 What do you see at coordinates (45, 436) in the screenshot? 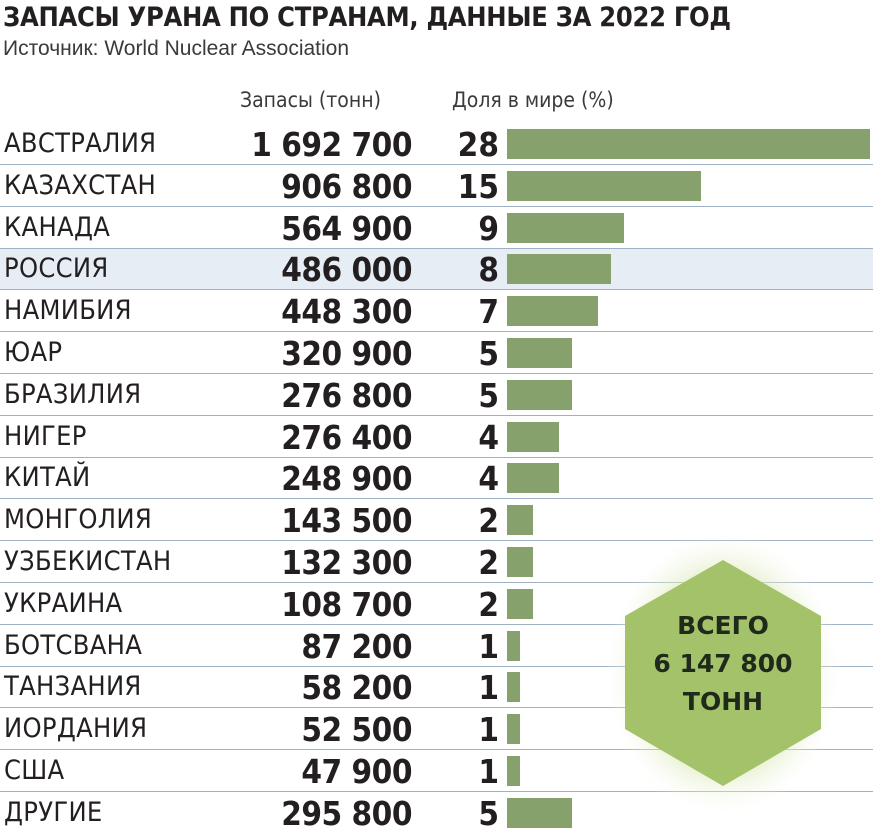
I see `country-label: НИГЕР` at bounding box center [45, 436].